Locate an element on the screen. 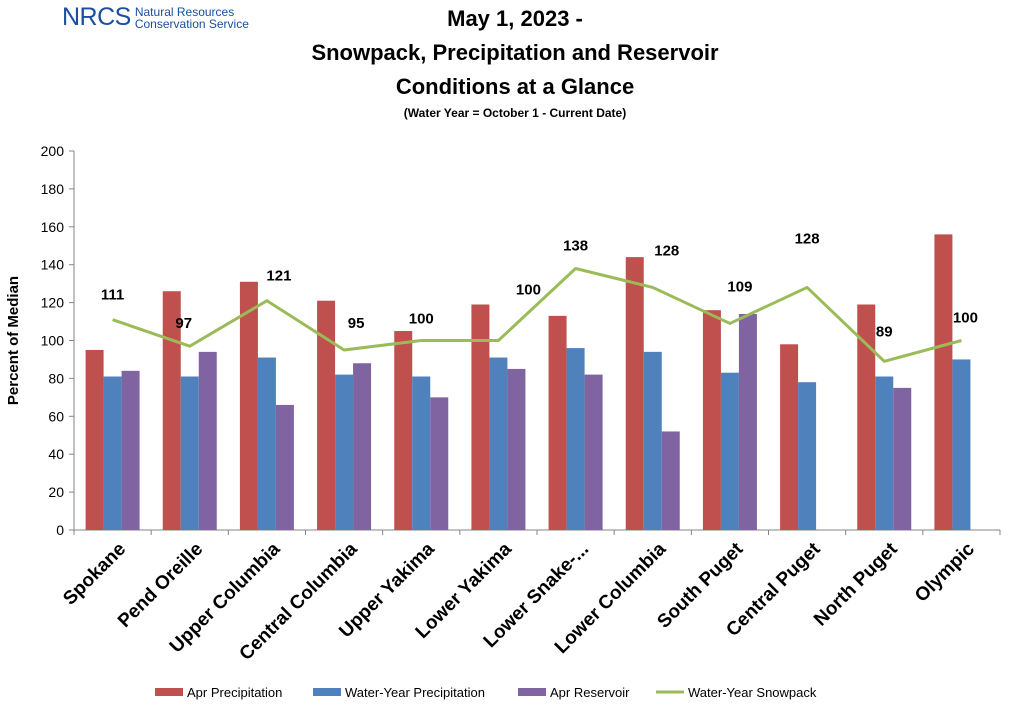 The height and width of the screenshot is (708, 1030). y-tick-label: 140 is located at coordinates (53, 265).